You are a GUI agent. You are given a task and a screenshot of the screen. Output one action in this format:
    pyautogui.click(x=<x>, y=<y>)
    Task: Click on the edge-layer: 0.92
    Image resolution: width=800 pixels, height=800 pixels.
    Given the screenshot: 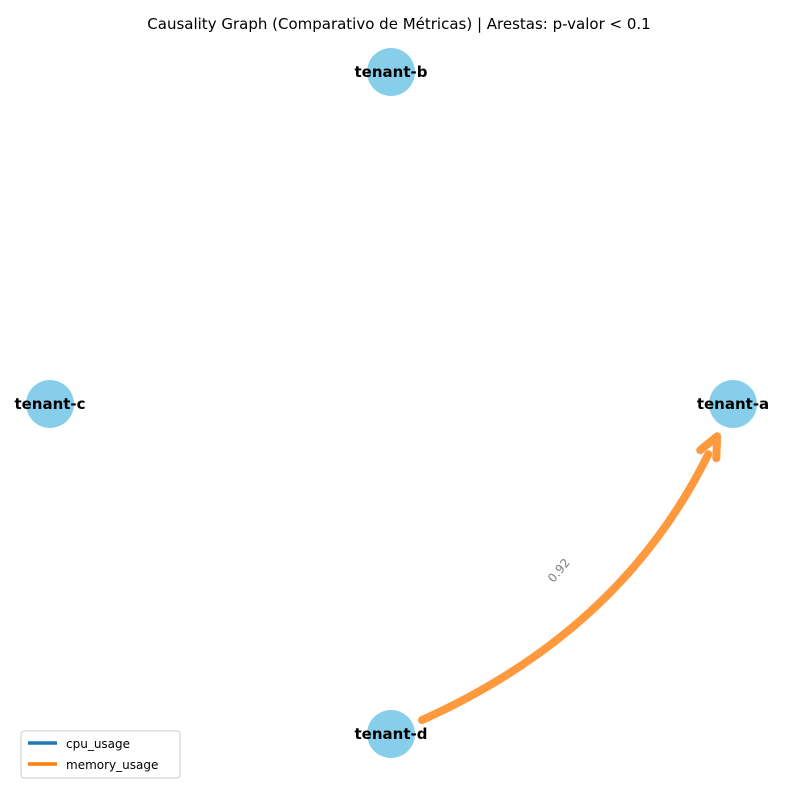 What is the action you would take?
    pyautogui.click(x=570, y=578)
    